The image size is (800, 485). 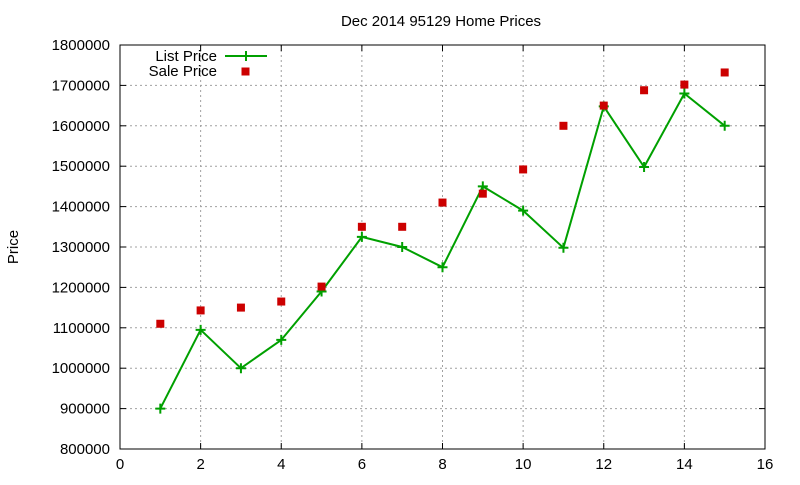 What do you see at coordinates (765, 464) in the screenshot?
I see `x-tick-label: 16` at bounding box center [765, 464].